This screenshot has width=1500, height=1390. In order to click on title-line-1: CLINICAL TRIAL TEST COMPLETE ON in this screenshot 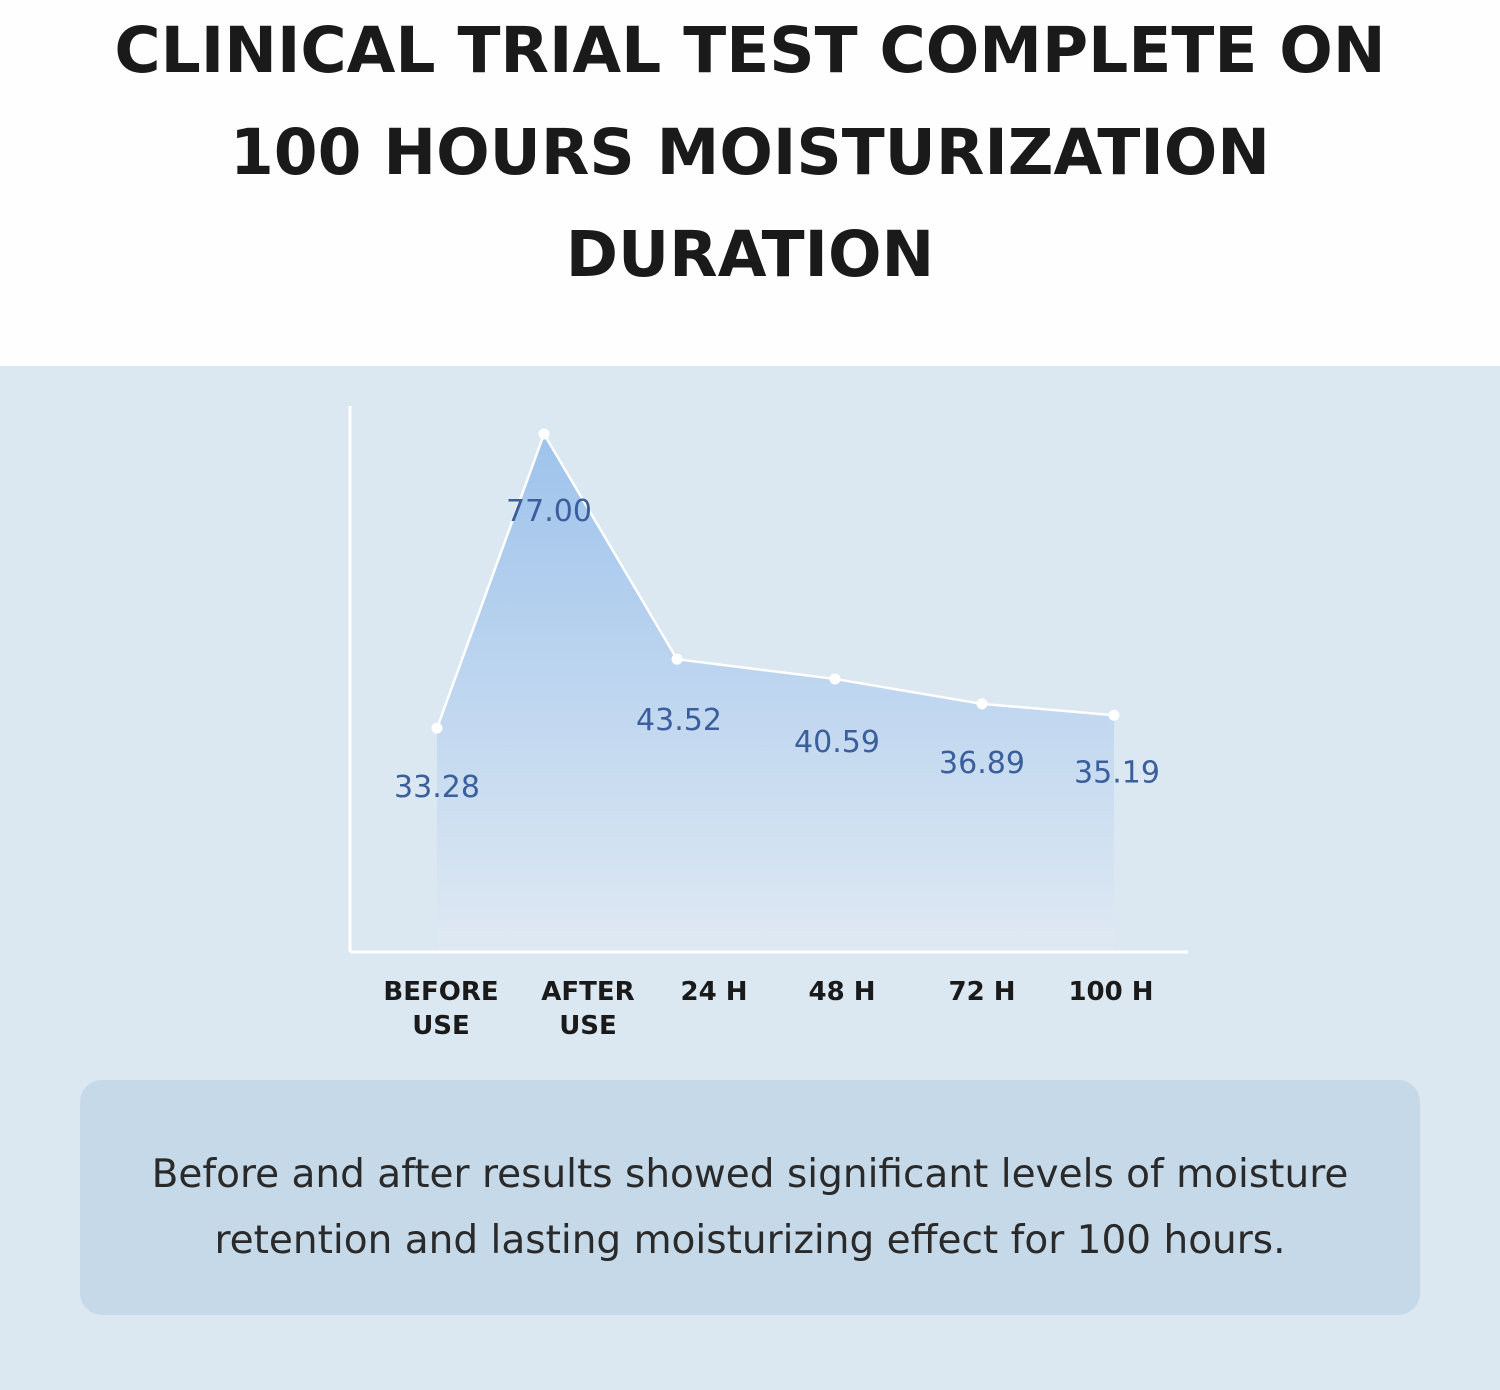, I will do `click(750, 50)`.